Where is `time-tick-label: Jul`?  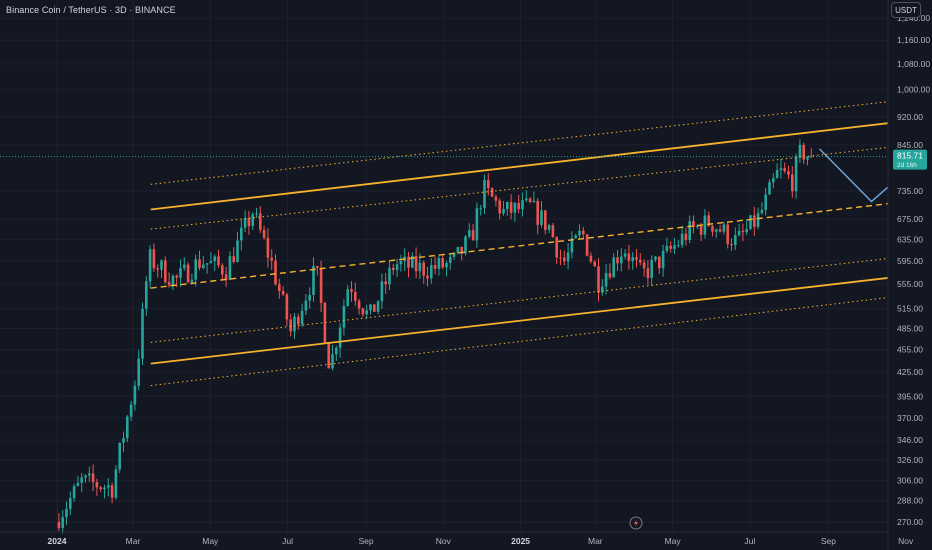 time-tick-label: Jul is located at coordinates (287, 541).